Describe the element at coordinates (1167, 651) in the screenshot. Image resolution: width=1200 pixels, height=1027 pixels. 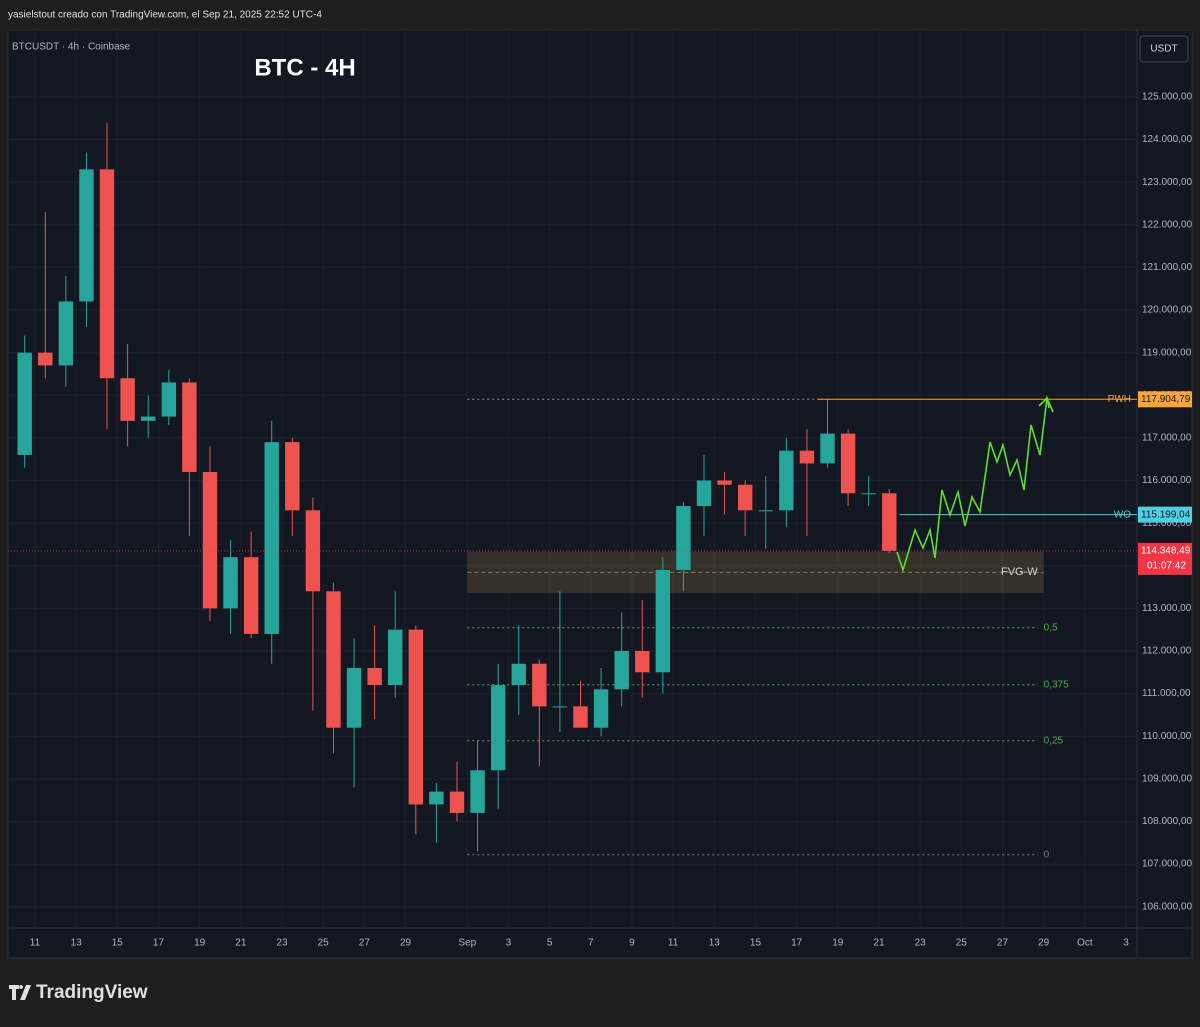
I see `y-tick-label: 112.000,00` at that location.